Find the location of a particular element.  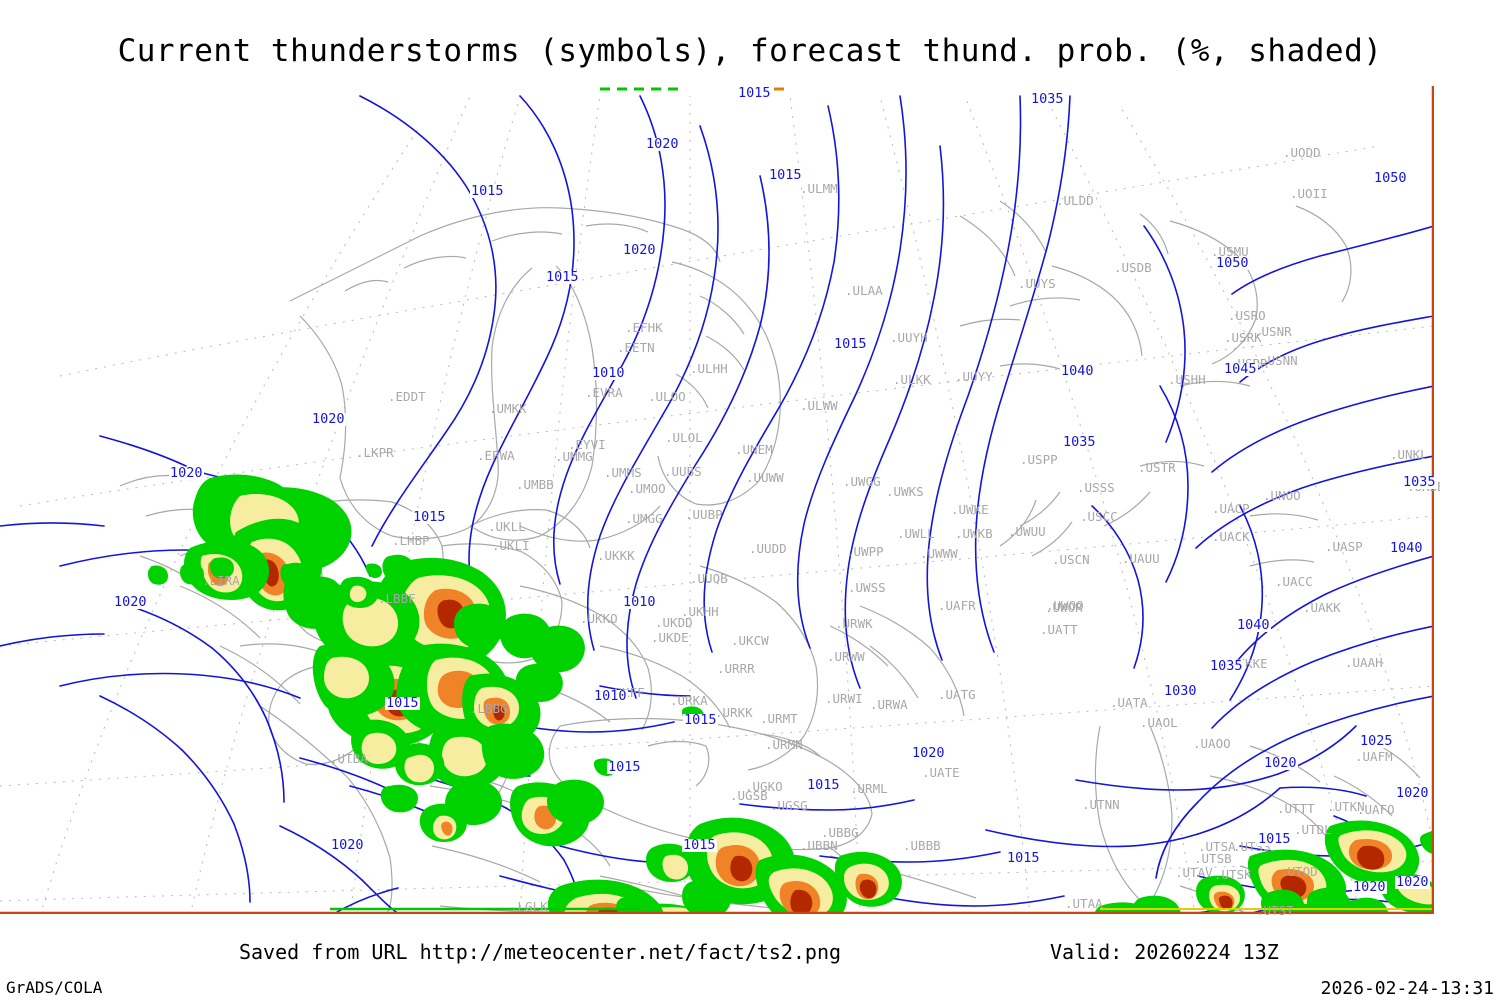

station-label: .UKLI is located at coordinates (511, 545).